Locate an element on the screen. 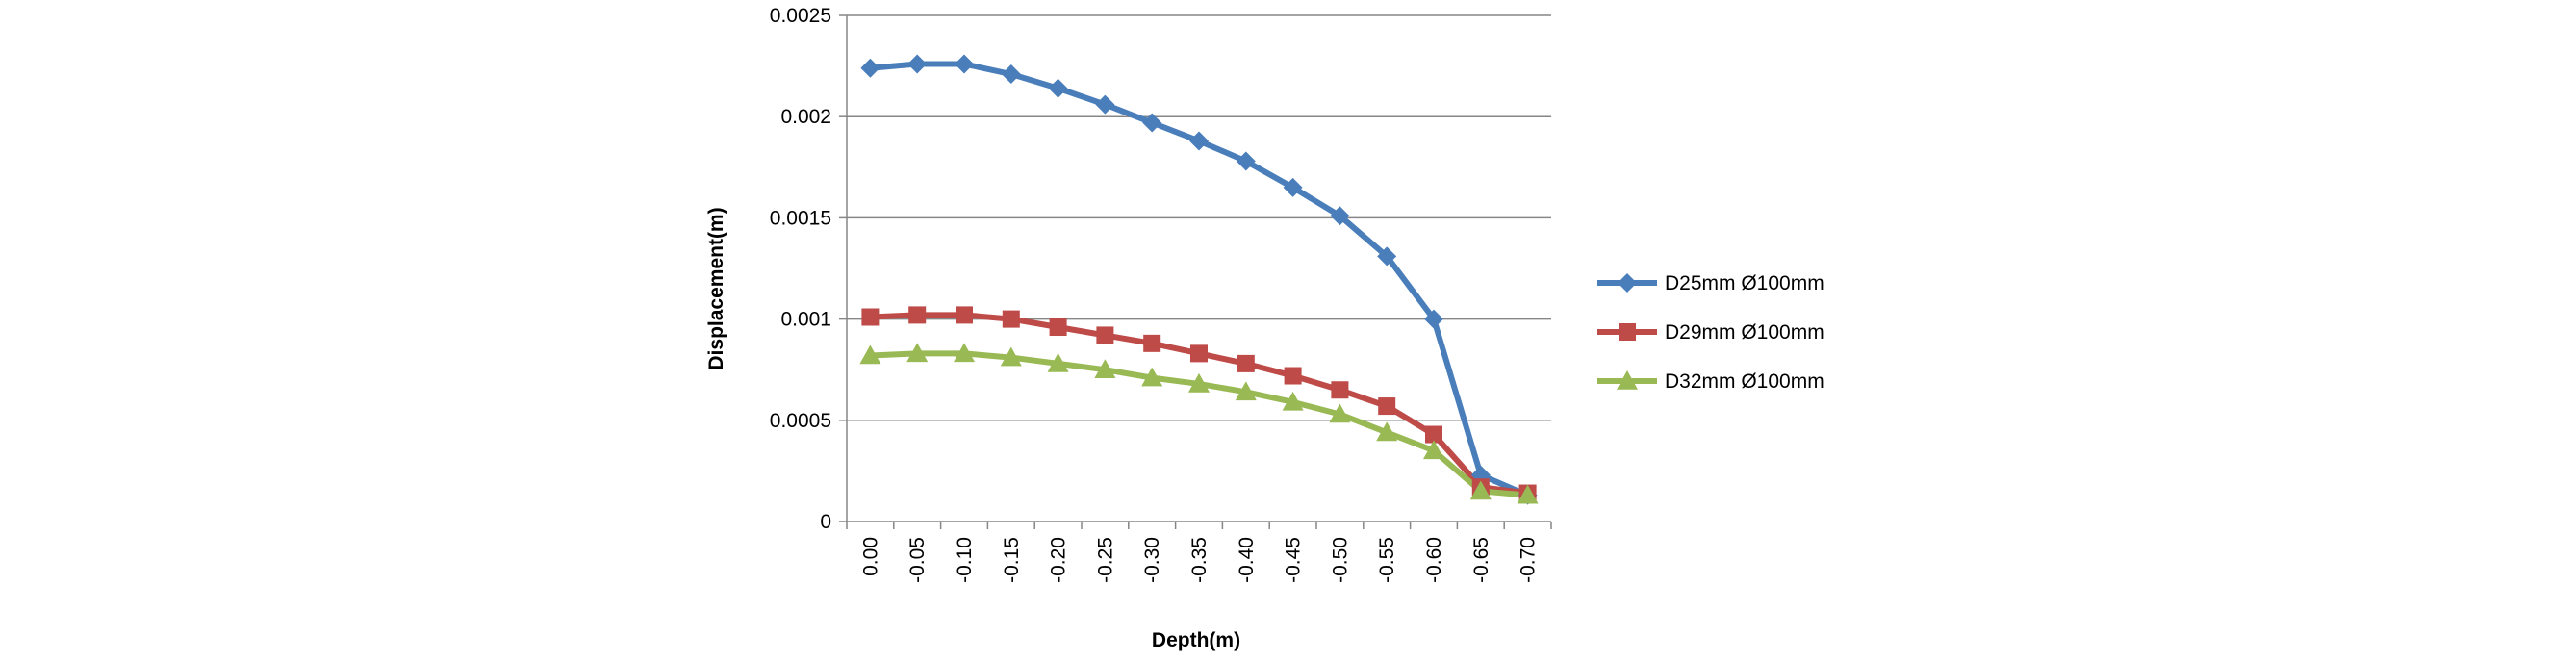 Image resolution: width=2576 pixels, height=662 pixels. x-tick-label: -0.10 is located at coordinates (965, 560).